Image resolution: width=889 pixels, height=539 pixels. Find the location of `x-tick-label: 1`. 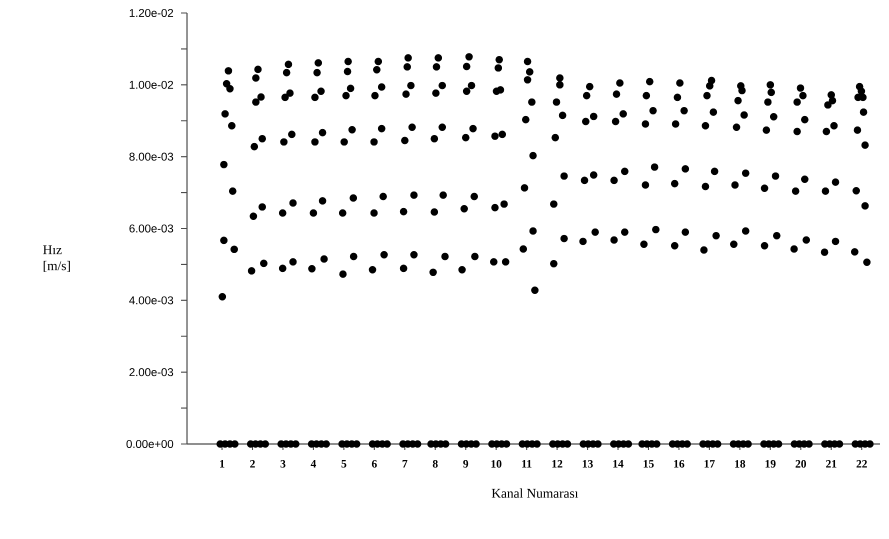

x-tick-label: 1 is located at coordinates (222, 464).